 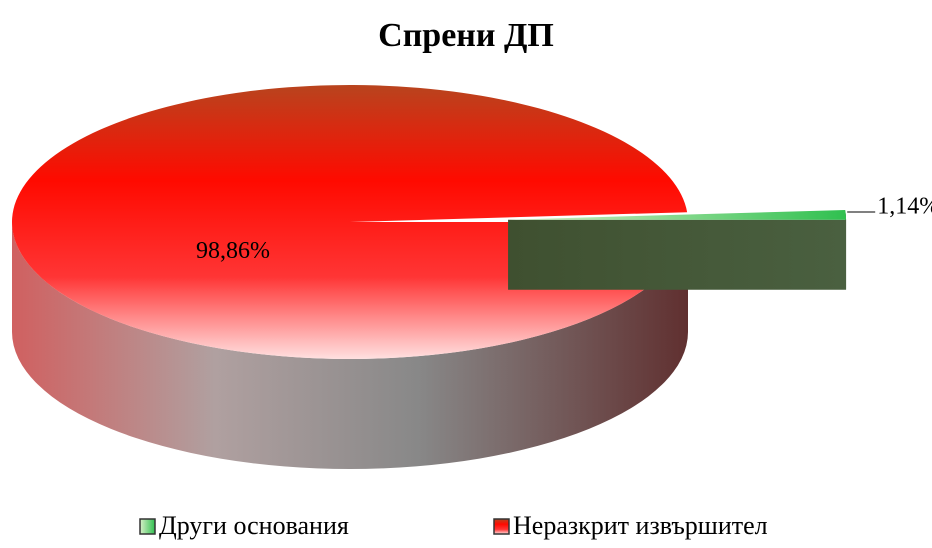 I want to click on legend-label: Други основания, so click(x=254, y=525).